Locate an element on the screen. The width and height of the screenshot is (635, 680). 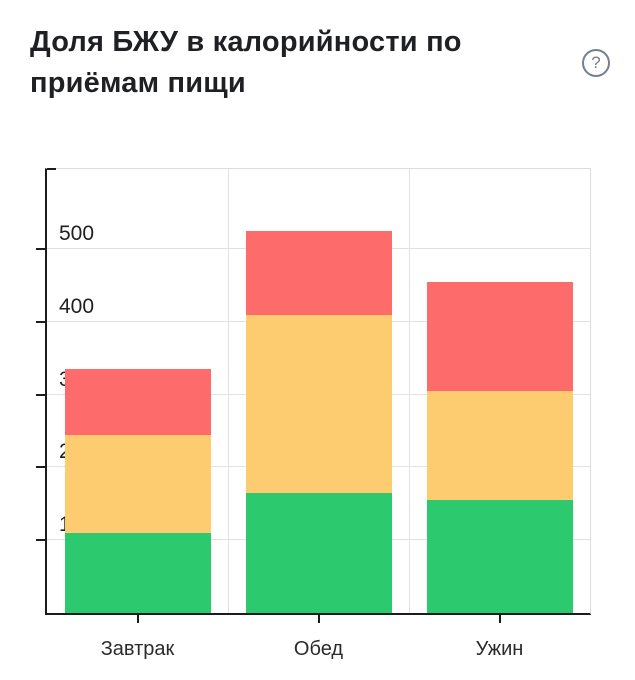
x-axis-label-Обед: Обед is located at coordinates (318, 649).